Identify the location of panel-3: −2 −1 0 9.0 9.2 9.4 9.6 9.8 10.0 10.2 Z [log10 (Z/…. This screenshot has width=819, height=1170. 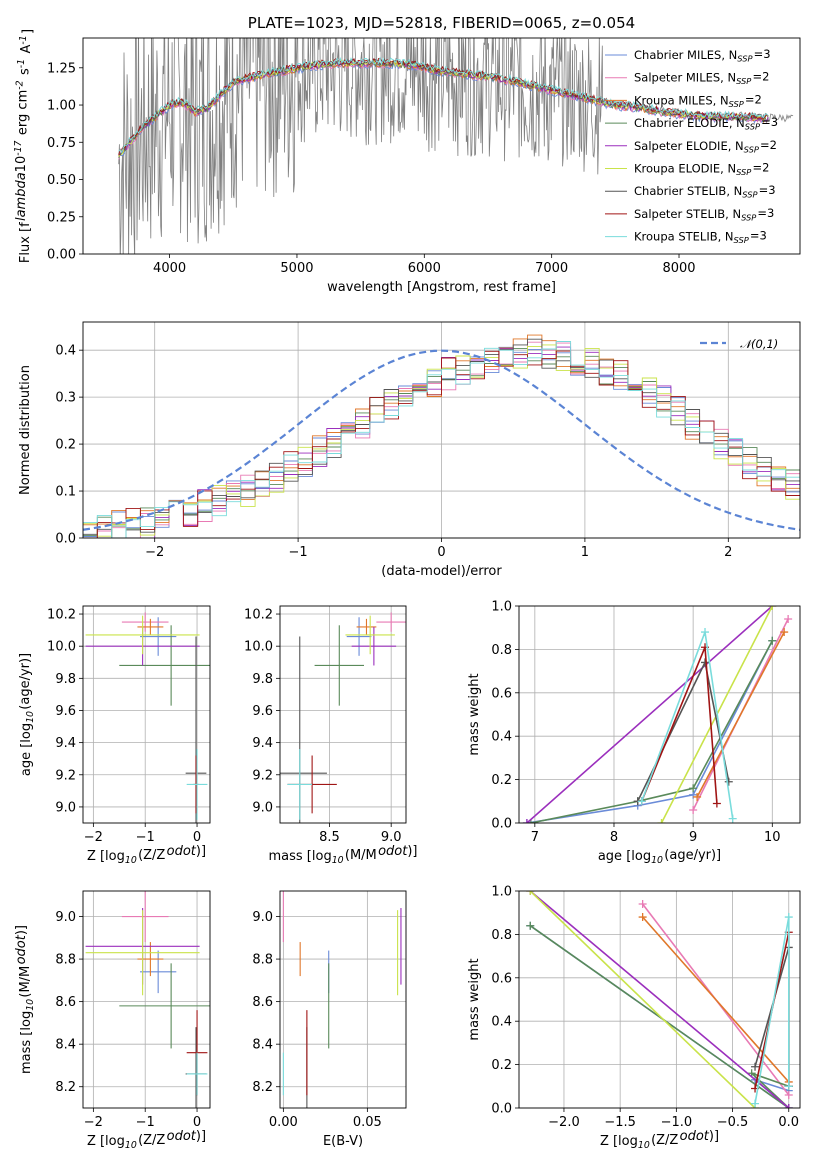
(114, 735).